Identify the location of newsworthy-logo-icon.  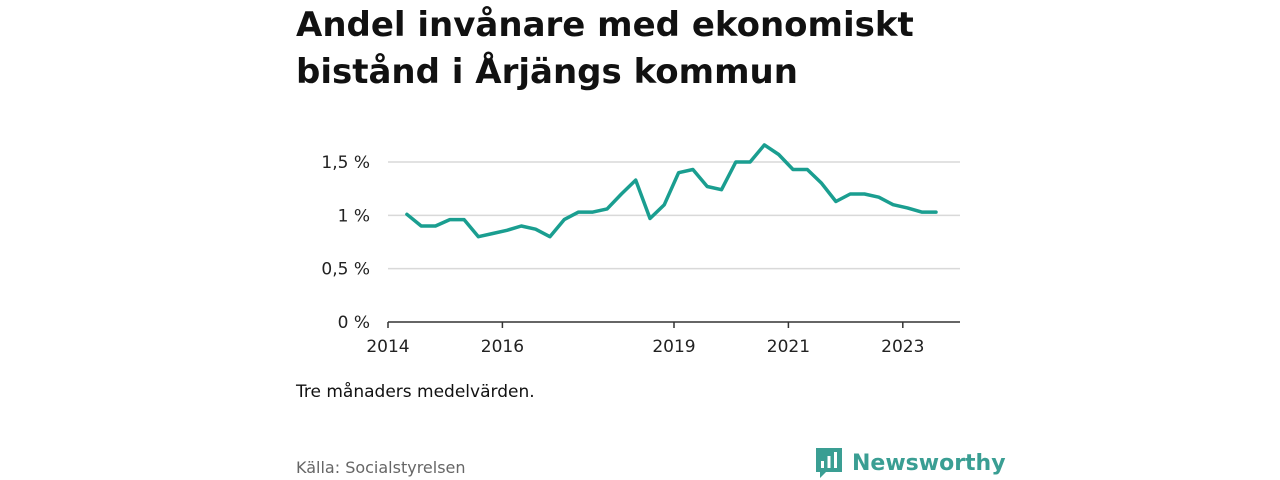
(829, 463).